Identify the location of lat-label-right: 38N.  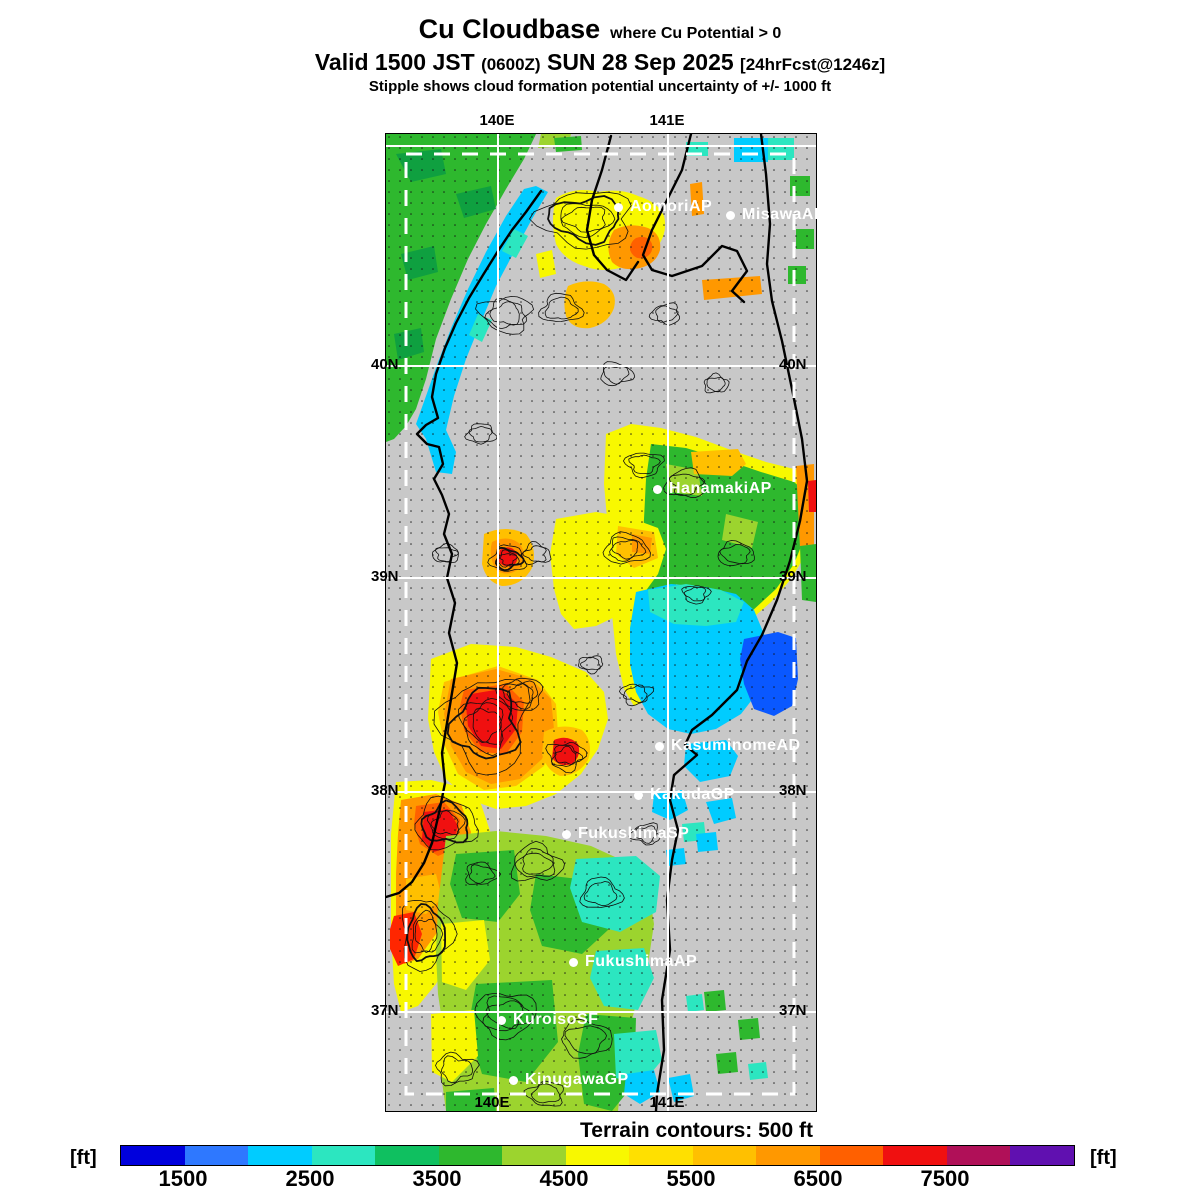
(793, 790).